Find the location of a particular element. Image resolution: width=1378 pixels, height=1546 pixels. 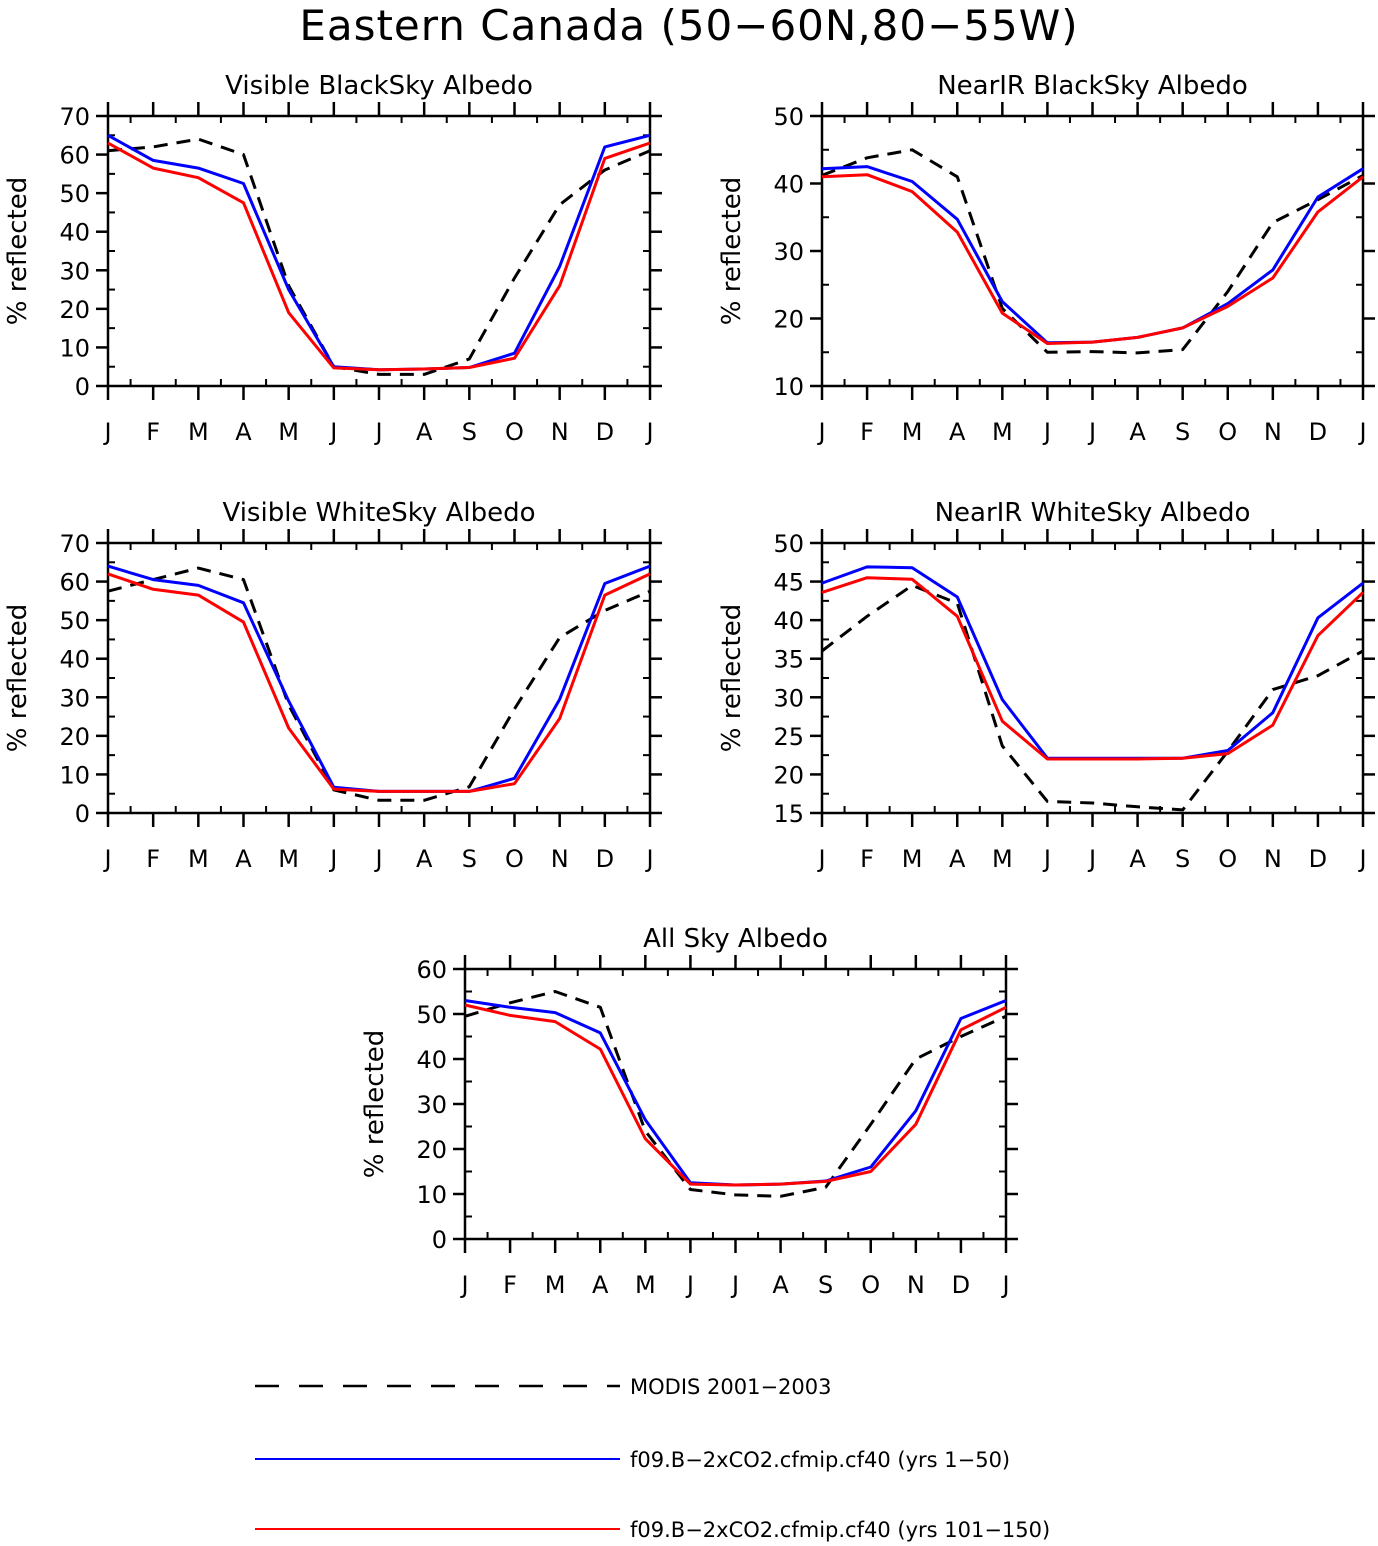

y-tick-label: 35 is located at coordinates (788, 660).